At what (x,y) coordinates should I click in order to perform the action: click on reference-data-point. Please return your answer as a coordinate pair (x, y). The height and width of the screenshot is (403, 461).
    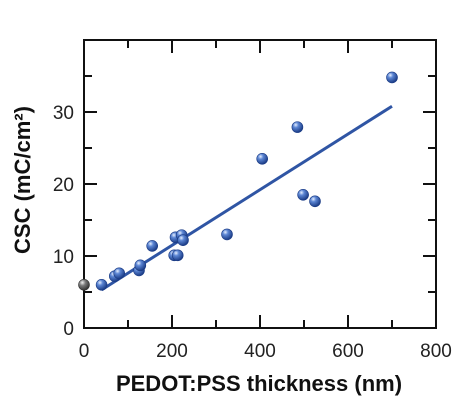
    Looking at the image, I should click on (84, 284).